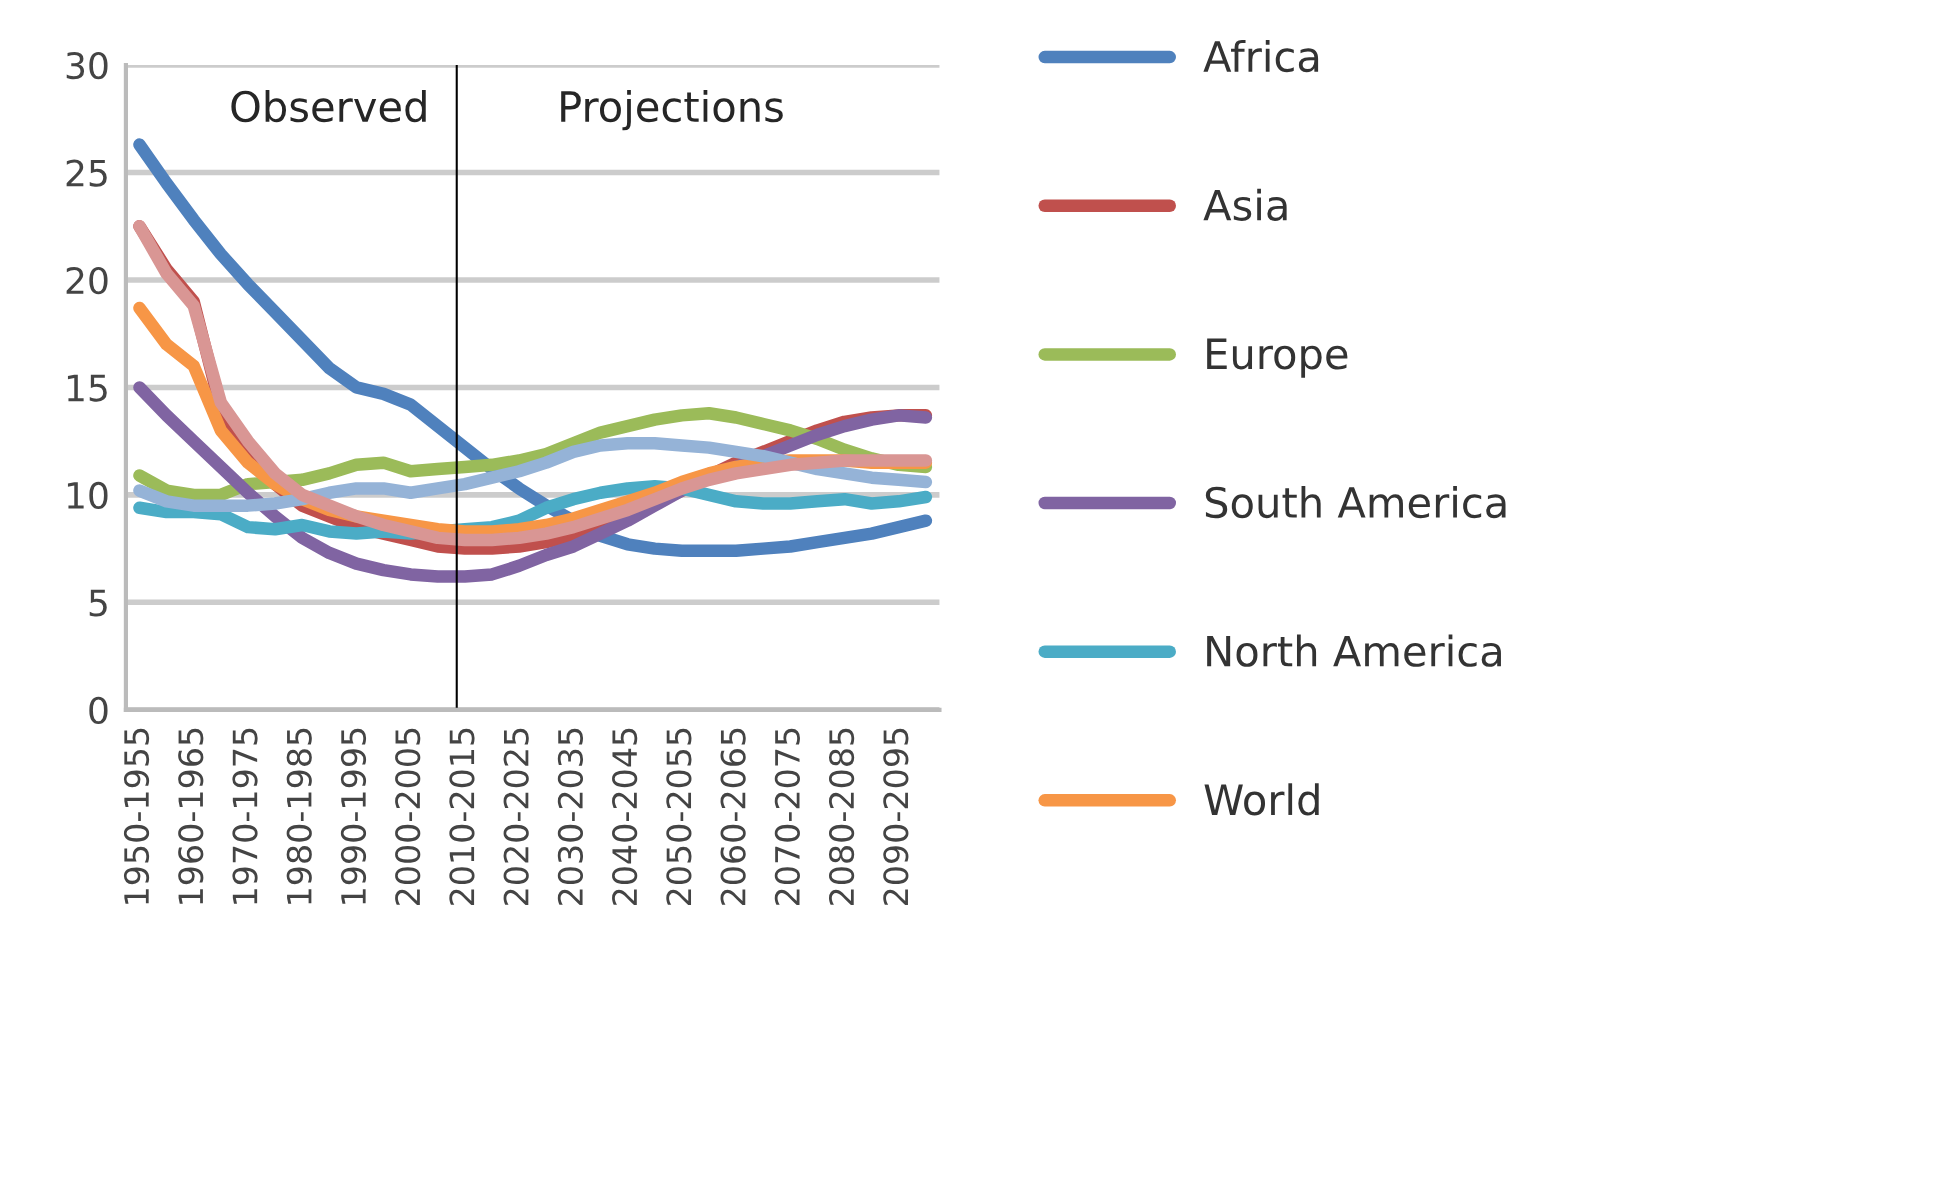  Describe the element at coordinates (87, 388) in the screenshot. I see `y-tick-label: 15` at that location.